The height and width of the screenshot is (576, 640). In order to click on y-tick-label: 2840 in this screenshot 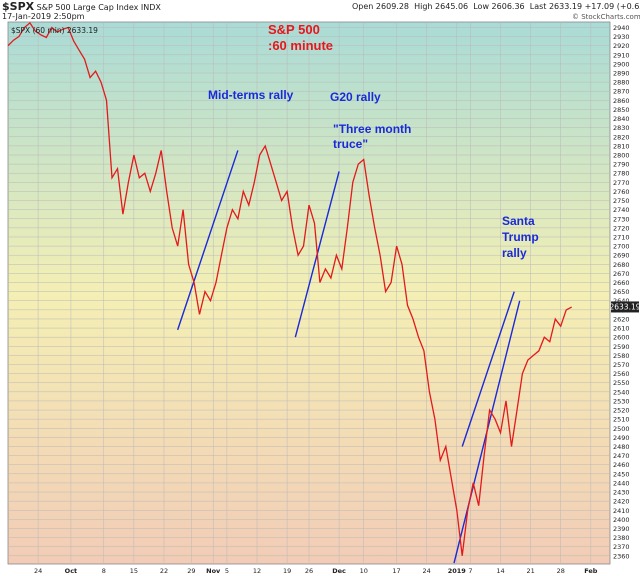, I will do `click(621, 119)`.